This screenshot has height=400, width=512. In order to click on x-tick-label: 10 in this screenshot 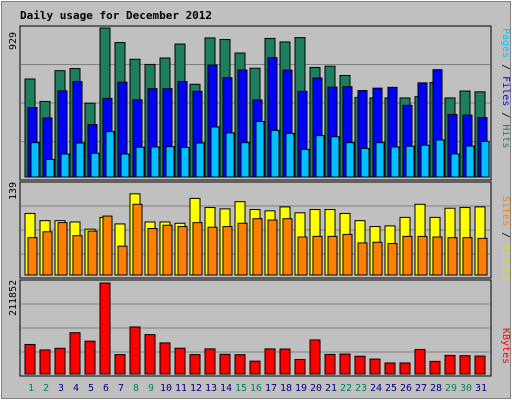, I will do `click(166, 388)`.